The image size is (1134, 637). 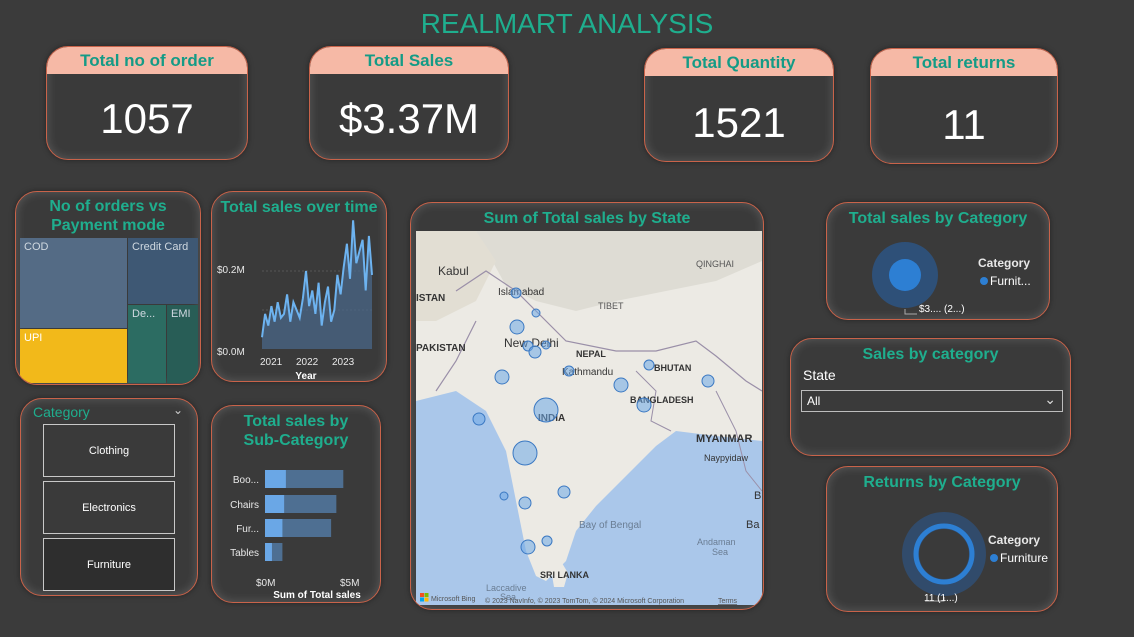 I want to click on map-label-kabul: Kabul, so click(x=453, y=271).